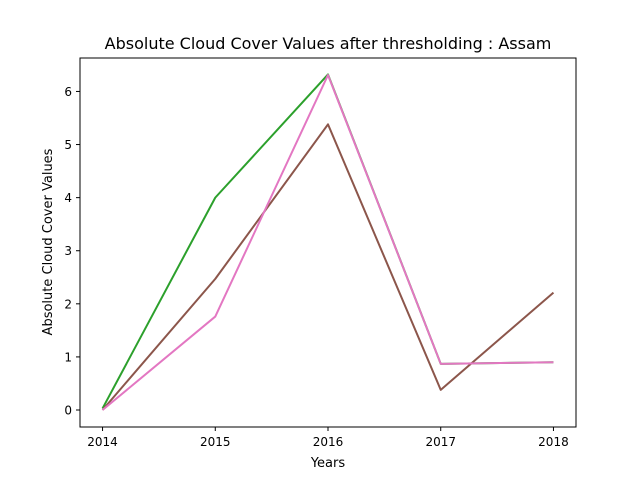 This screenshot has width=640, height=480. What do you see at coordinates (68, 304) in the screenshot?
I see `y-tick-label: 2` at bounding box center [68, 304].